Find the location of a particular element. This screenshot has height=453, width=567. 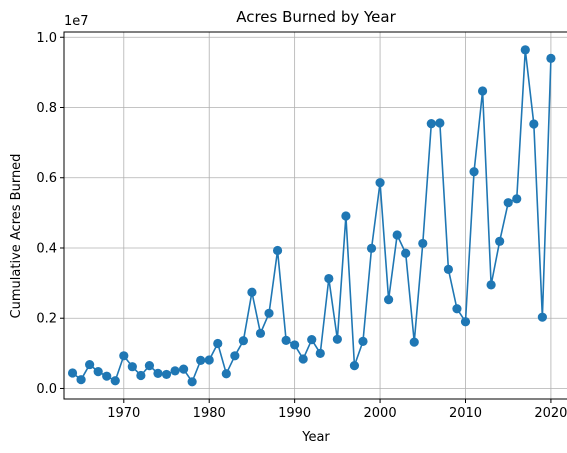

x-tick-label: 2010 is located at coordinates (465, 413).